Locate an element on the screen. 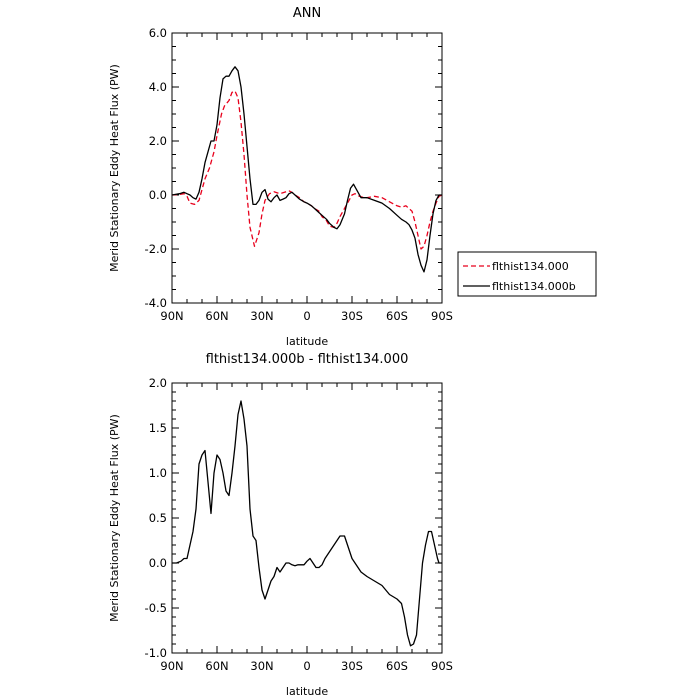 This screenshot has height=700, width=700. y-tick-label: 0.5 is located at coordinates (158, 518).